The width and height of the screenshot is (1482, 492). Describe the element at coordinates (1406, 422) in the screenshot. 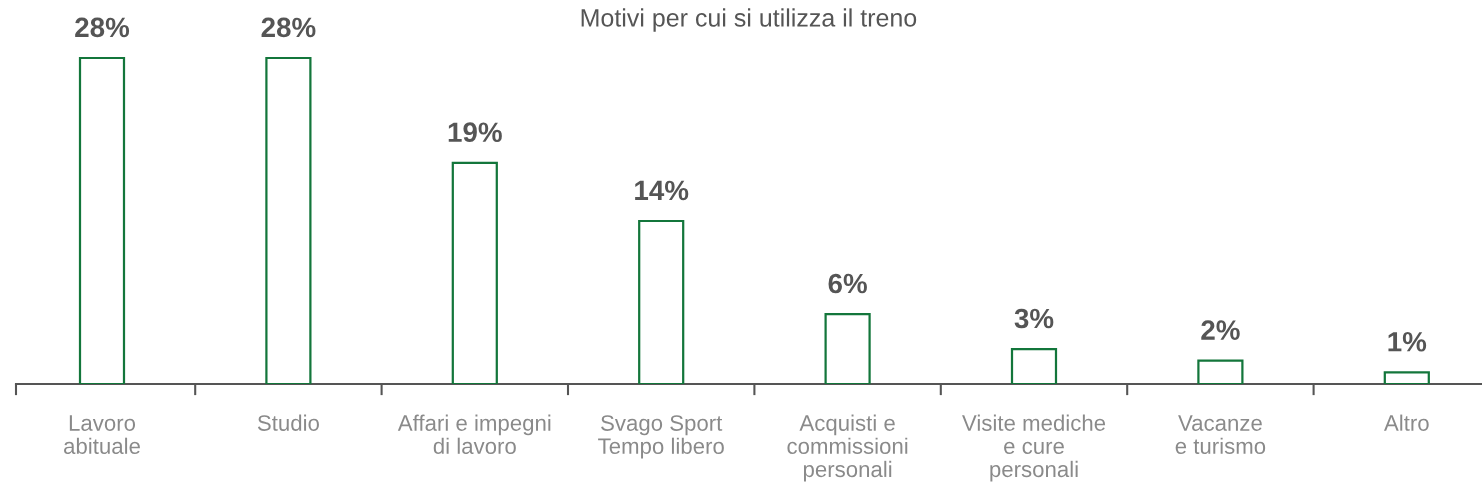

I see `x-tick-label: Altro` at that location.